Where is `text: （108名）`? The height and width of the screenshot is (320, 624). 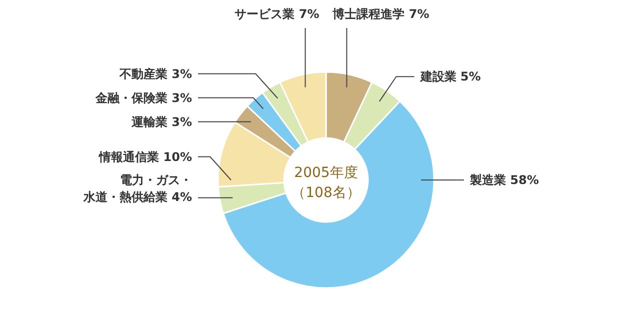
text: （108名） is located at coordinates (326, 193).